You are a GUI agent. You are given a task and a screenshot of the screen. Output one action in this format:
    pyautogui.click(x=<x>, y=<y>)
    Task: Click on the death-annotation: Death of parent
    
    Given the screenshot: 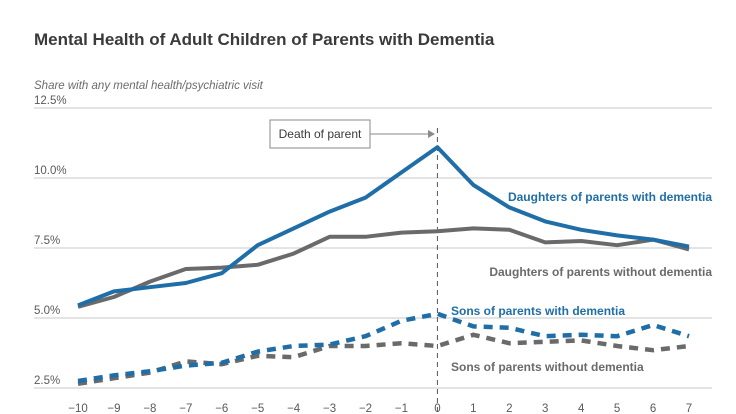 What is the action you would take?
    pyautogui.click(x=352, y=134)
    